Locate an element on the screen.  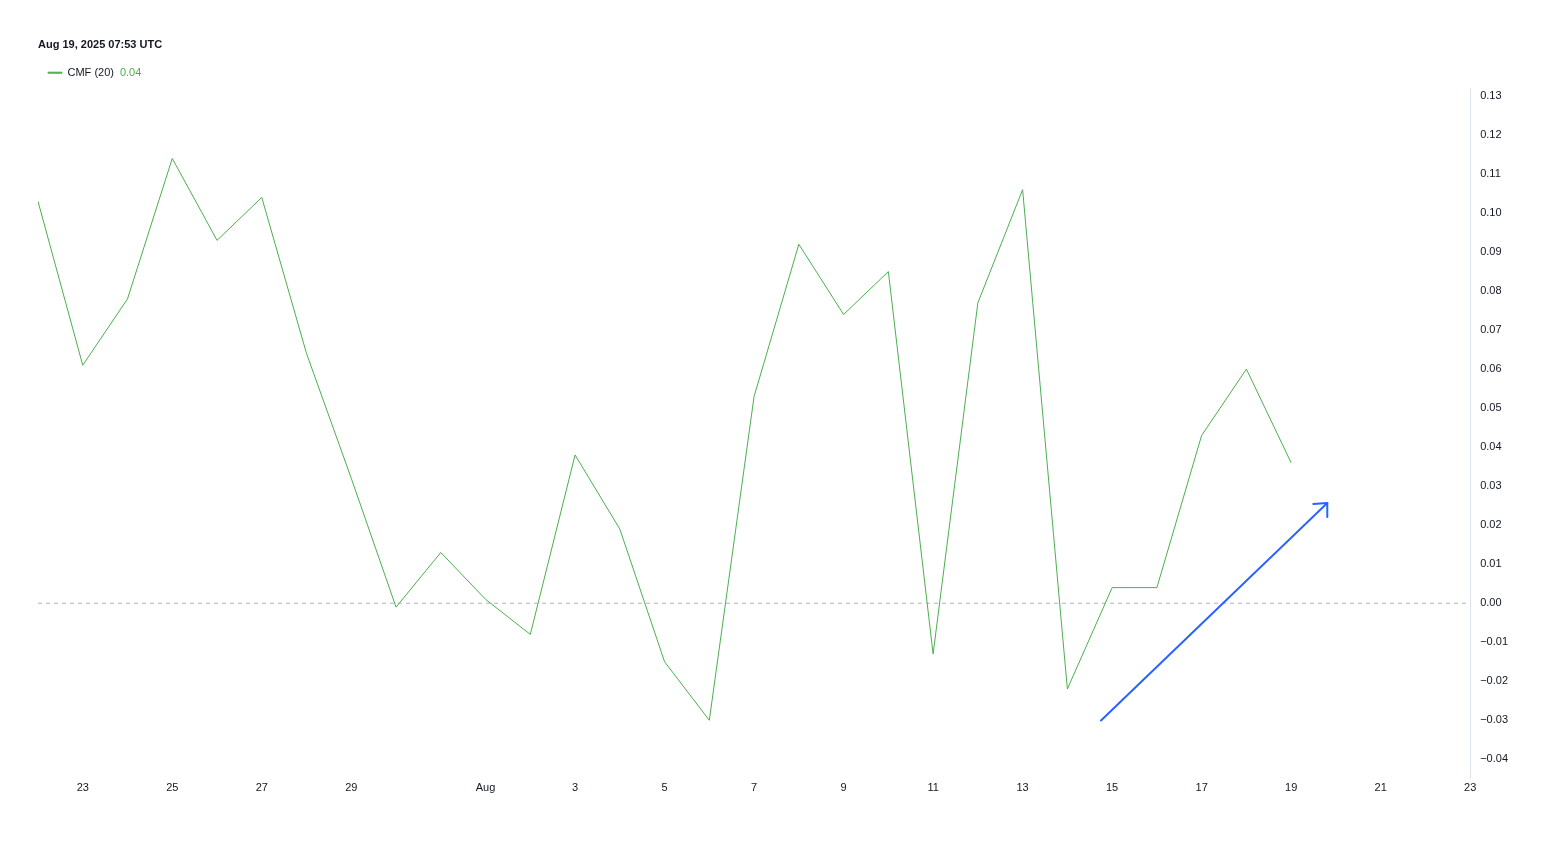
y-tick-label: 0.11 is located at coordinates (1490, 173).